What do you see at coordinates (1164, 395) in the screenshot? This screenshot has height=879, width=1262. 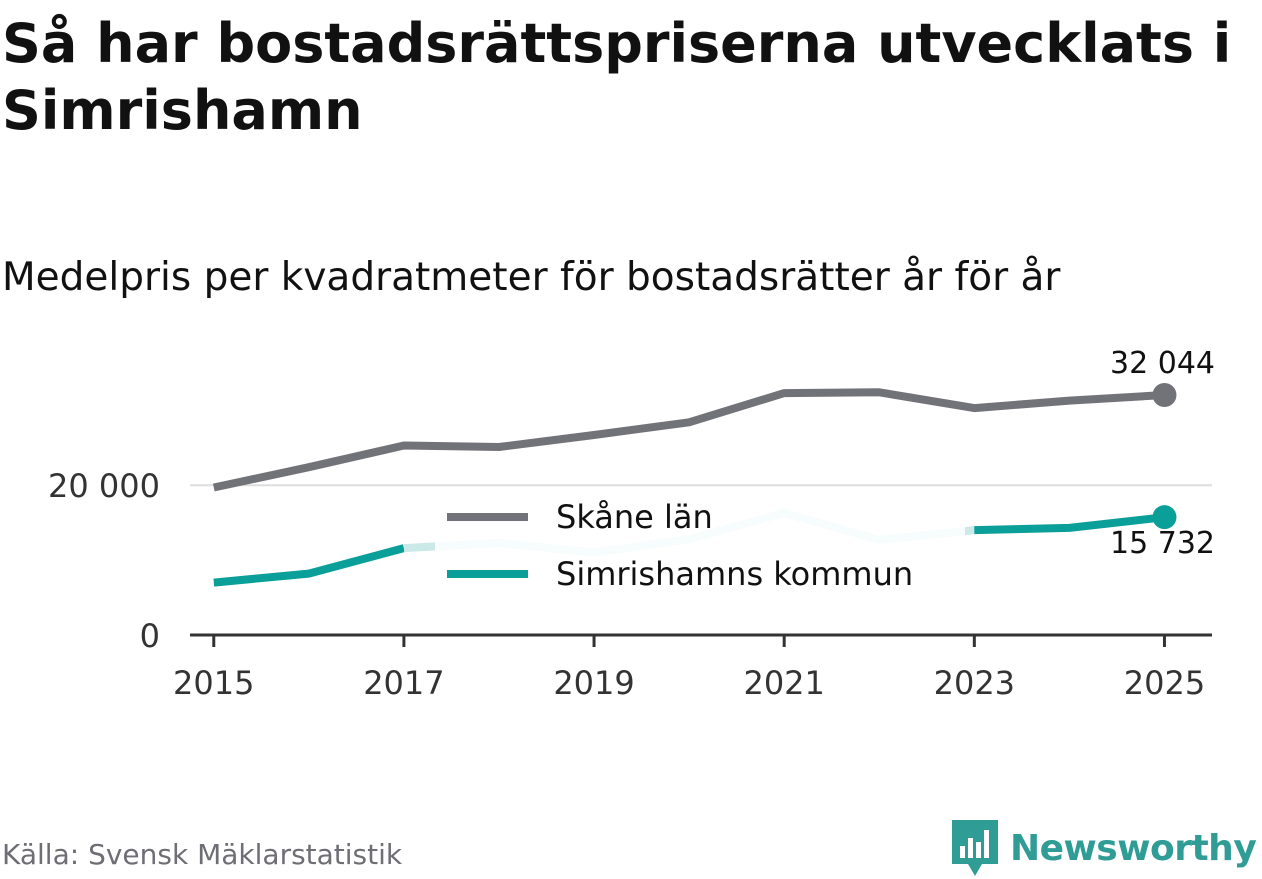 I see `end-point-skane` at bounding box center [1164, 395].